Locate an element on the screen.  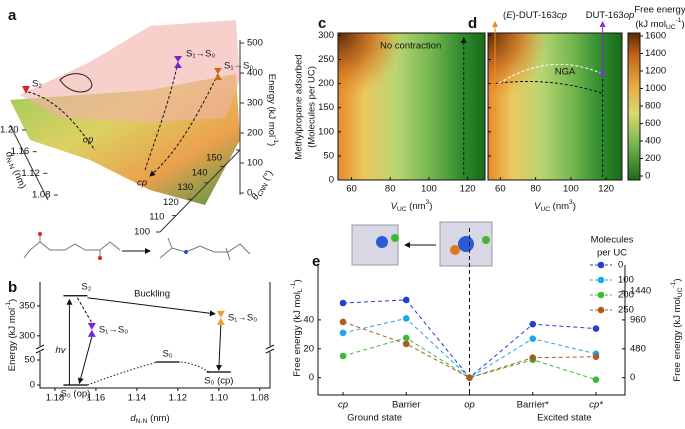
y-tick-label: 40 is located at coordinates (308, 319).